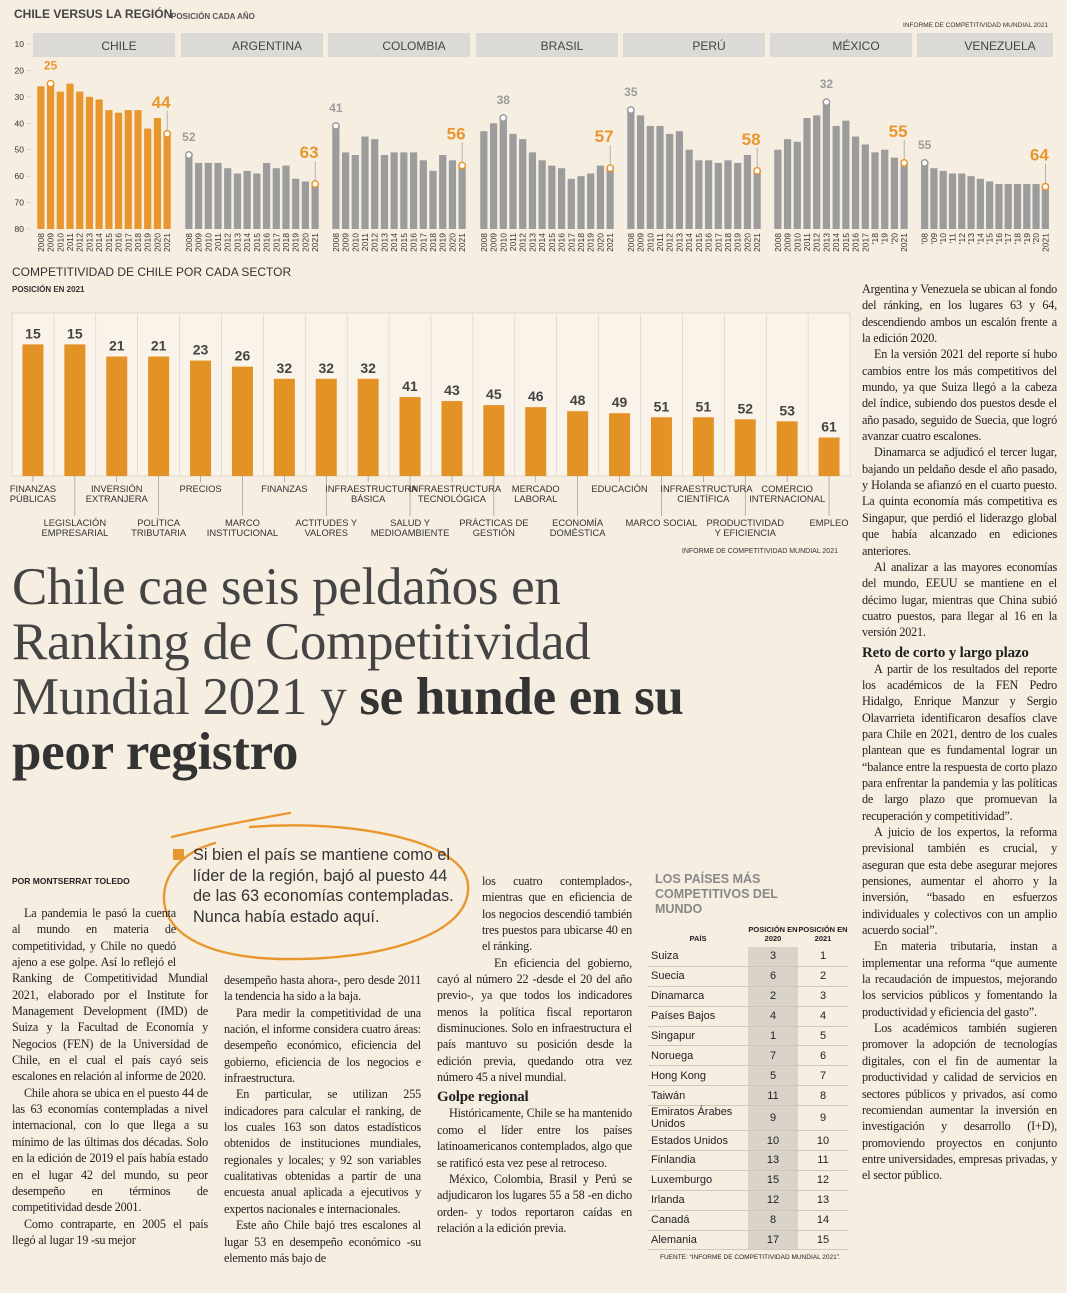 This screenshot has height=1293, width=1067. What do you see at coordinates (823, 1240) in the screenshot?
I see `table-cell: 15` at bounding box center [823, 1240].